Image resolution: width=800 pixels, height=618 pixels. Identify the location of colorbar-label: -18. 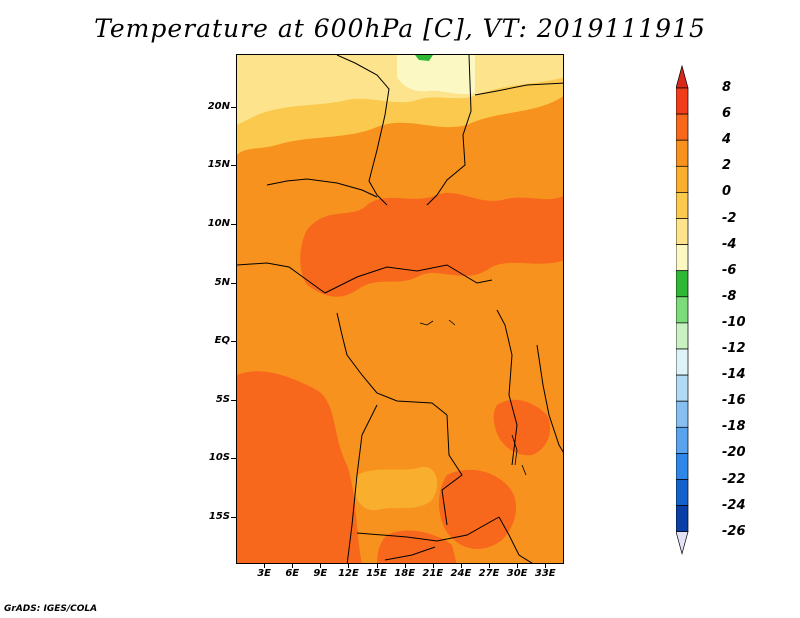
(734, 427).